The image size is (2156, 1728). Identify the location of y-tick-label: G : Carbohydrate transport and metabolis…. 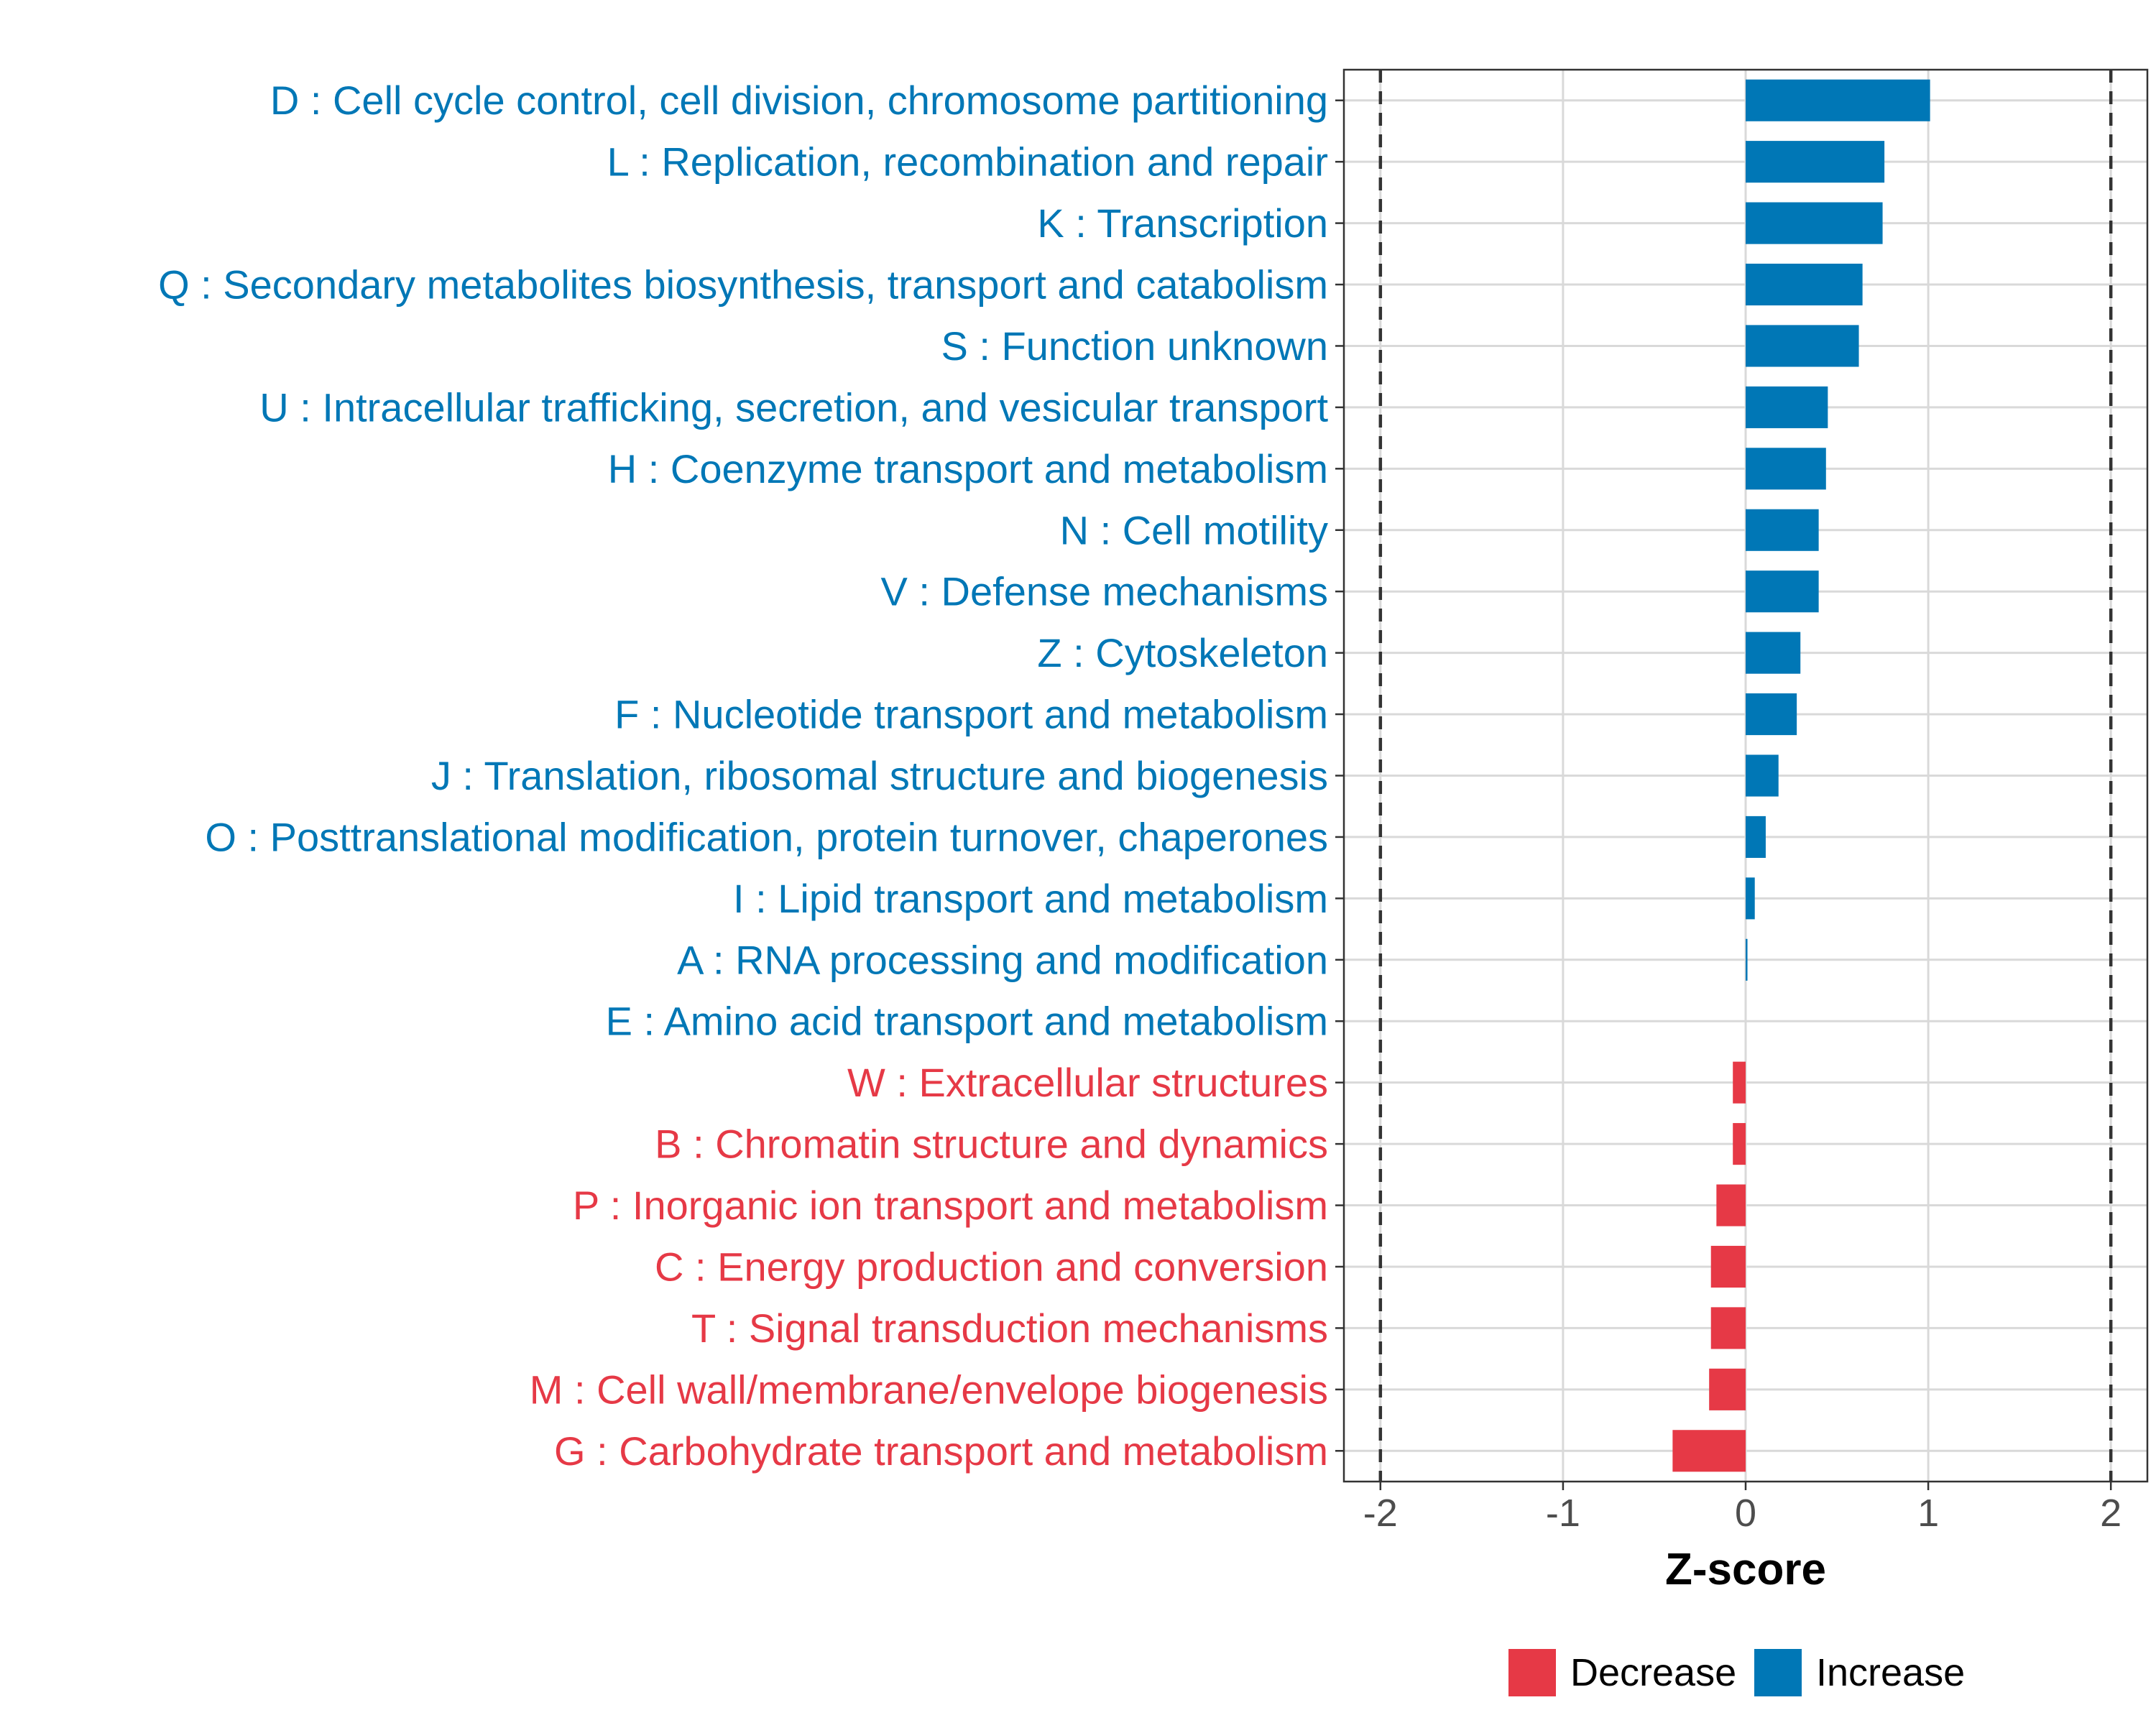
(941, 1451).